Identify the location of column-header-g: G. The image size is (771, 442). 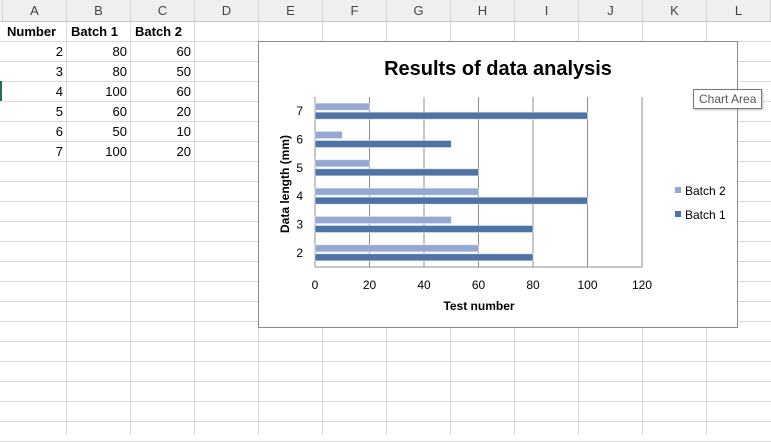
(419, 11).